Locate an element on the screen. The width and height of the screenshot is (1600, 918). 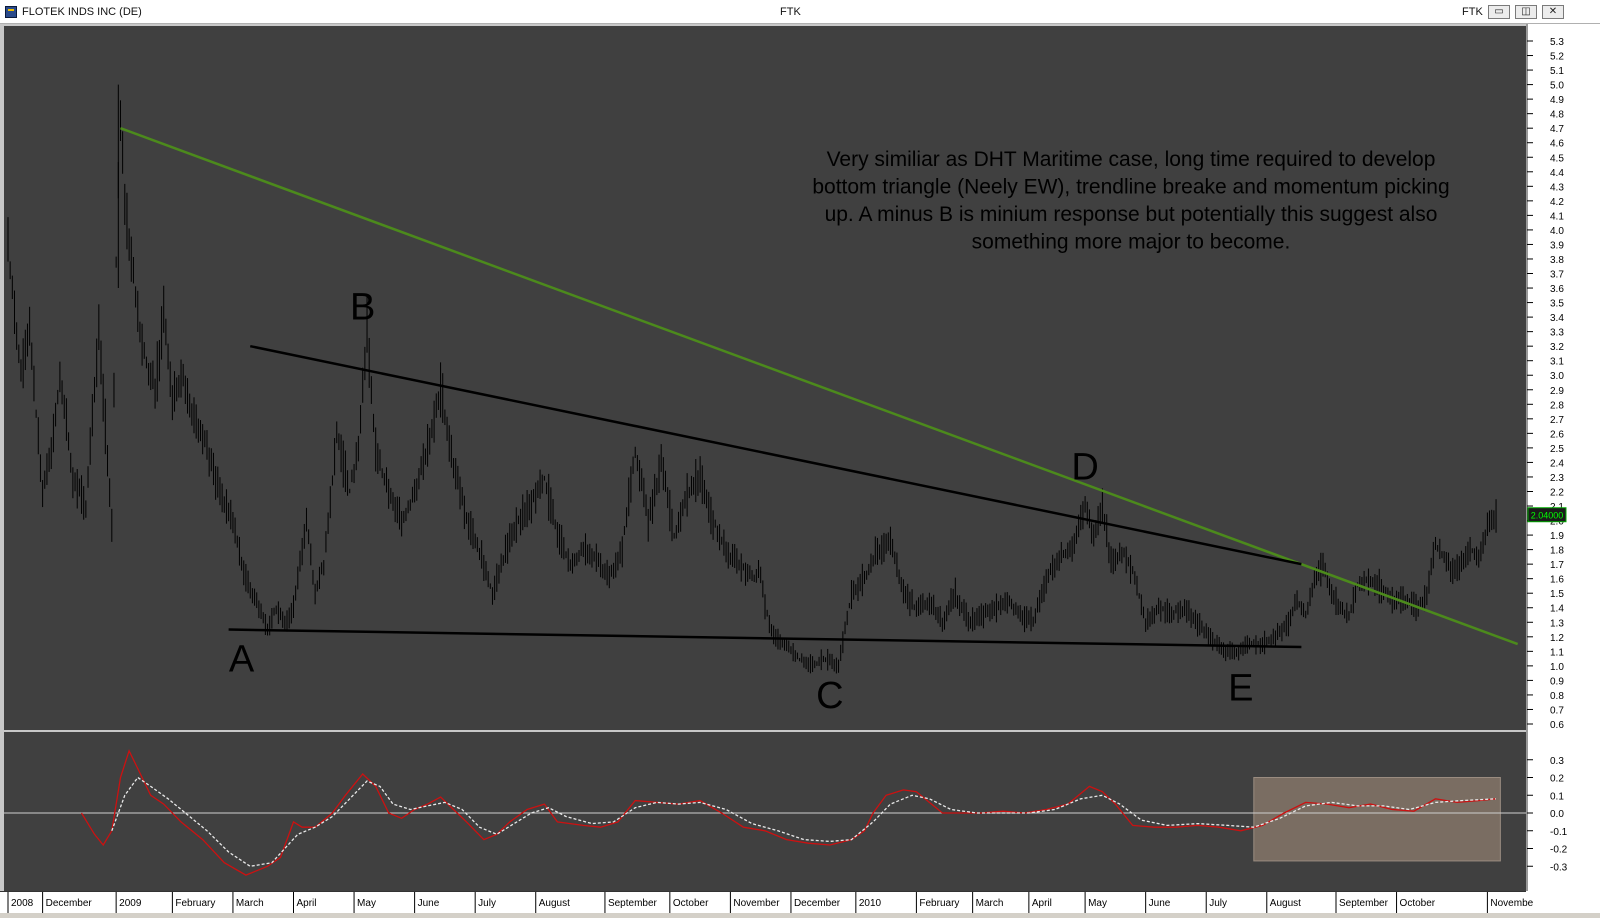
price-tick-label: 1.1 is located at coordinates (1557, 652).